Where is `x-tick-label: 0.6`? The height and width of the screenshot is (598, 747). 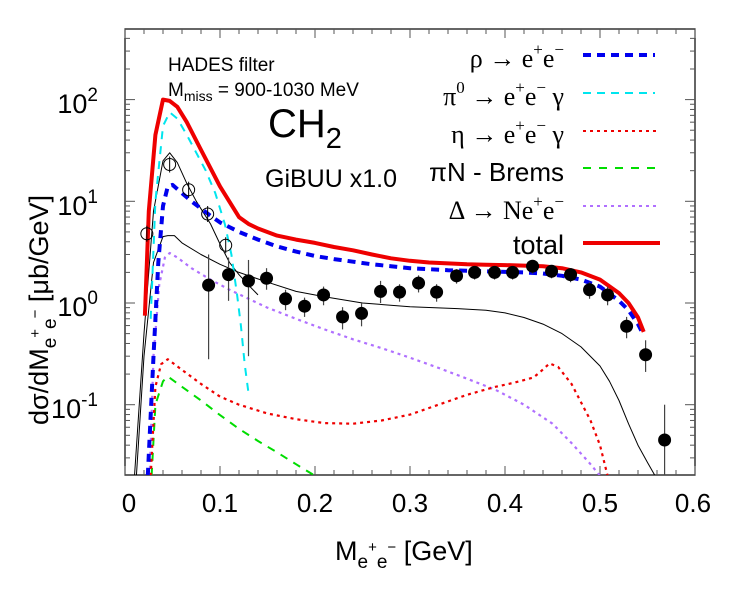 x-tick-label: 0.6 is located at coordinates (693, 503).